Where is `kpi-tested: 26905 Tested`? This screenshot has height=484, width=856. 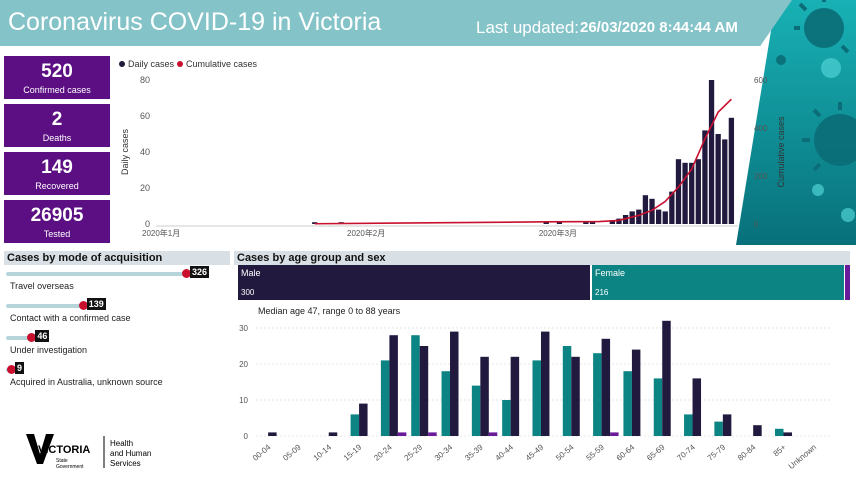
kpi-tested: 26905 Tested is located at coordinates (57, 221).